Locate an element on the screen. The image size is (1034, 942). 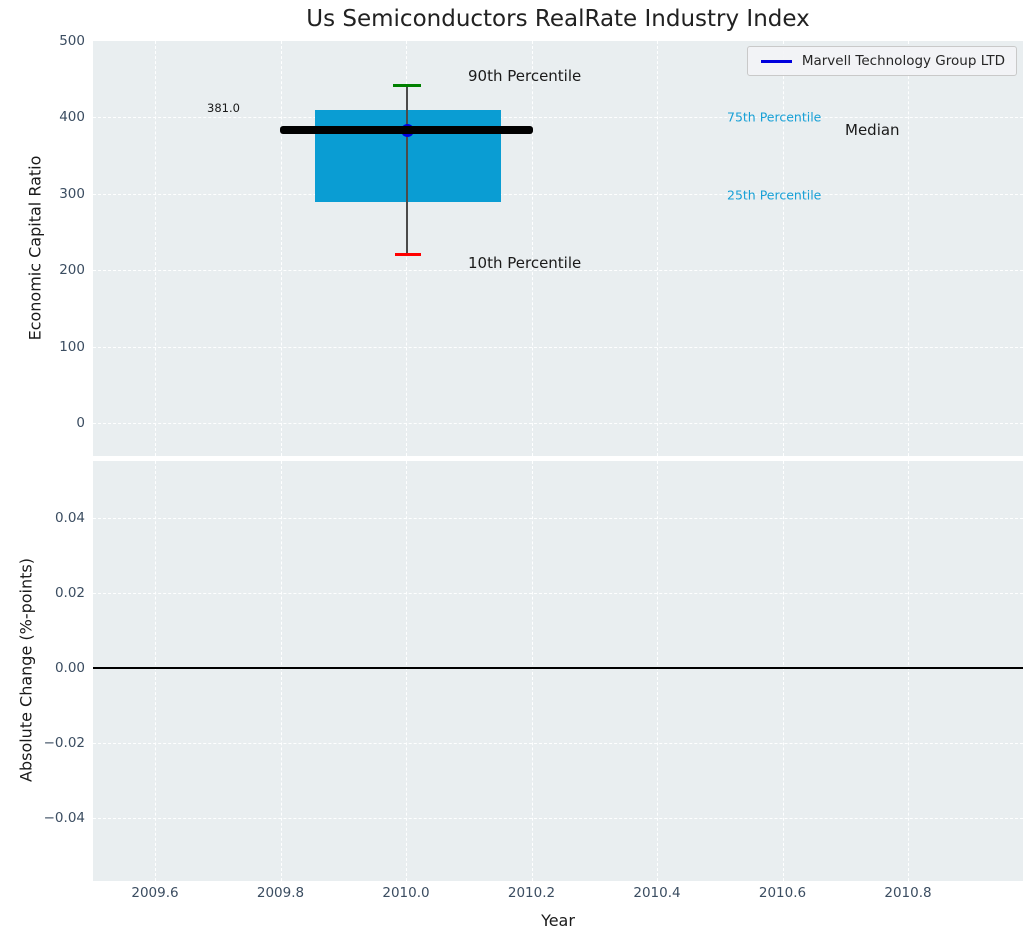
y-tick-label: 200 is located at coordinates (72, 270).